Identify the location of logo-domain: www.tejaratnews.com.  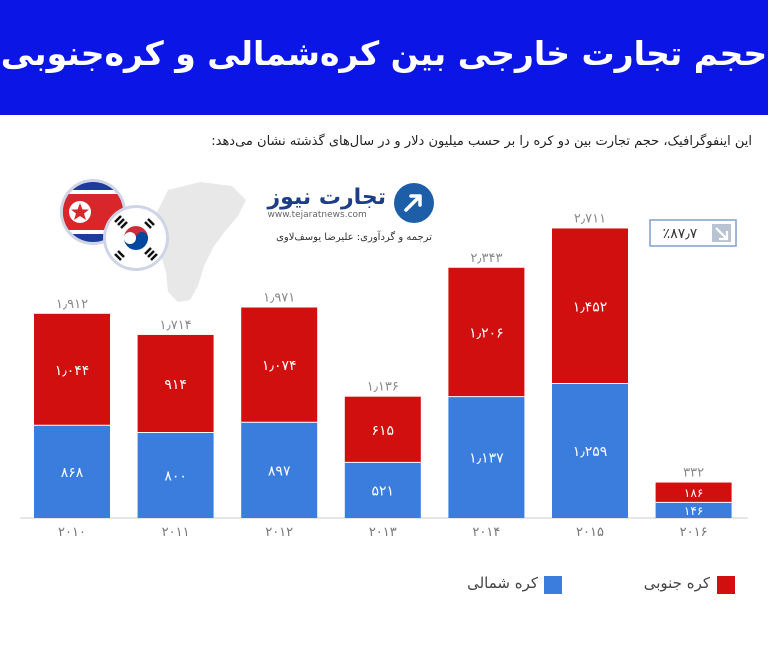
(317, 215).